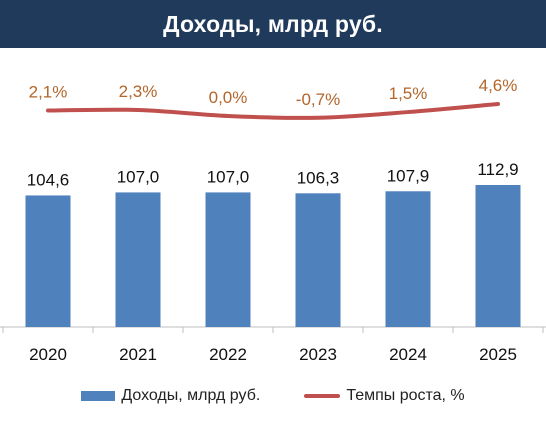 This screenshot has width=546, height=423. Describe the element at coordinates (228, 354) in the screenshot. I see `x-tick-label: 2022` at that location.